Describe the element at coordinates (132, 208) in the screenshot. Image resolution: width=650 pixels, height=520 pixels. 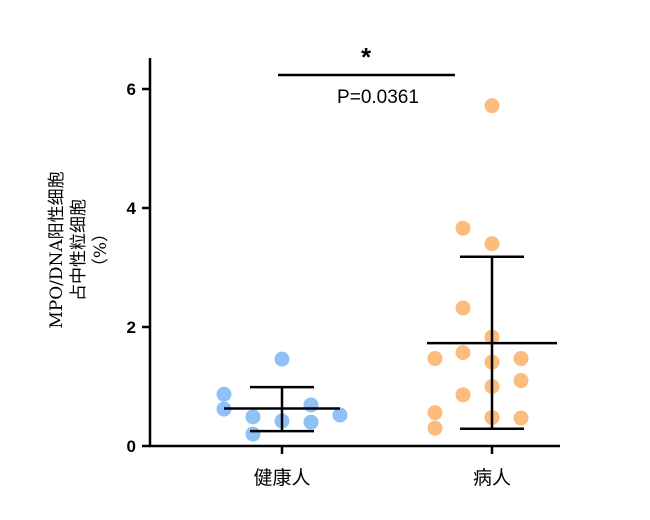
I see `y-tick-label: 4` at that location.